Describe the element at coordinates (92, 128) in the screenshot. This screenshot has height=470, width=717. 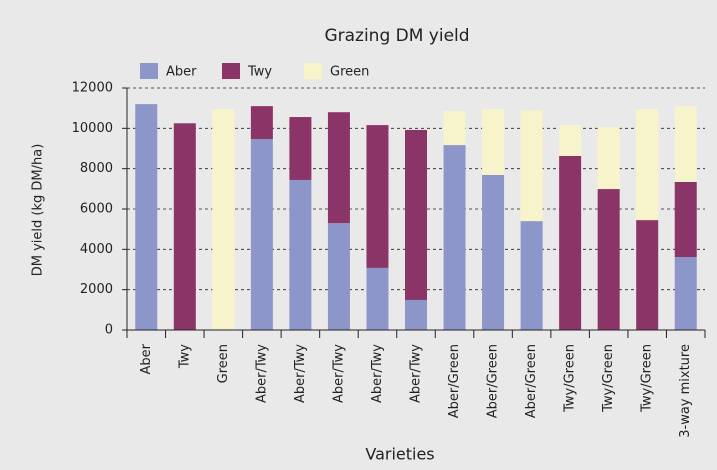
I see `y-tick-label: 10000` at that location.